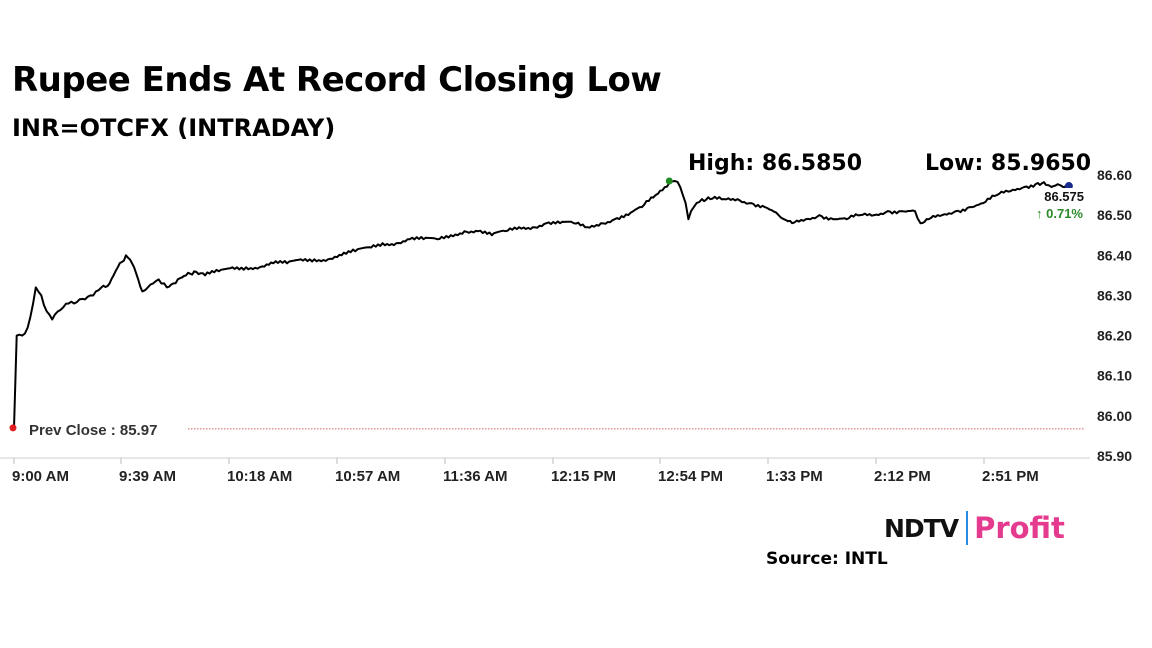 The image size is (1152, 648). What do you see at coordinates (475, 476) in the screenshot?
I see `x-tick-label: 11:36 AM` at bounding box center [475, 476].